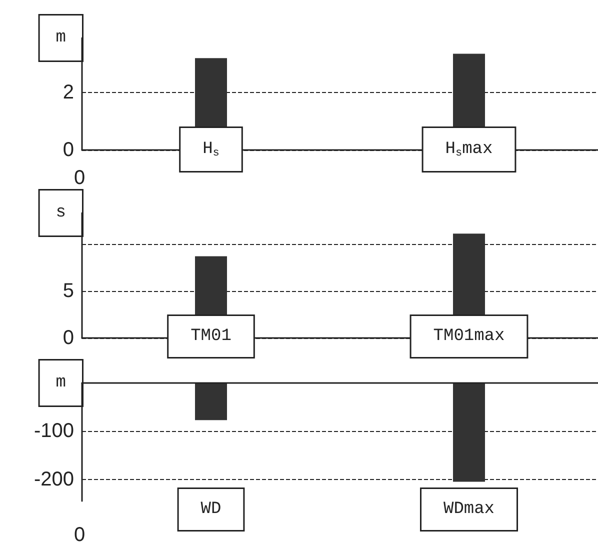 The height and width of the screenshot is (547, 598). What do you see at coordinates (469, 509) in the screenshot?
I see `x-tick-label: WDmax` at bounding box center [469, 509].